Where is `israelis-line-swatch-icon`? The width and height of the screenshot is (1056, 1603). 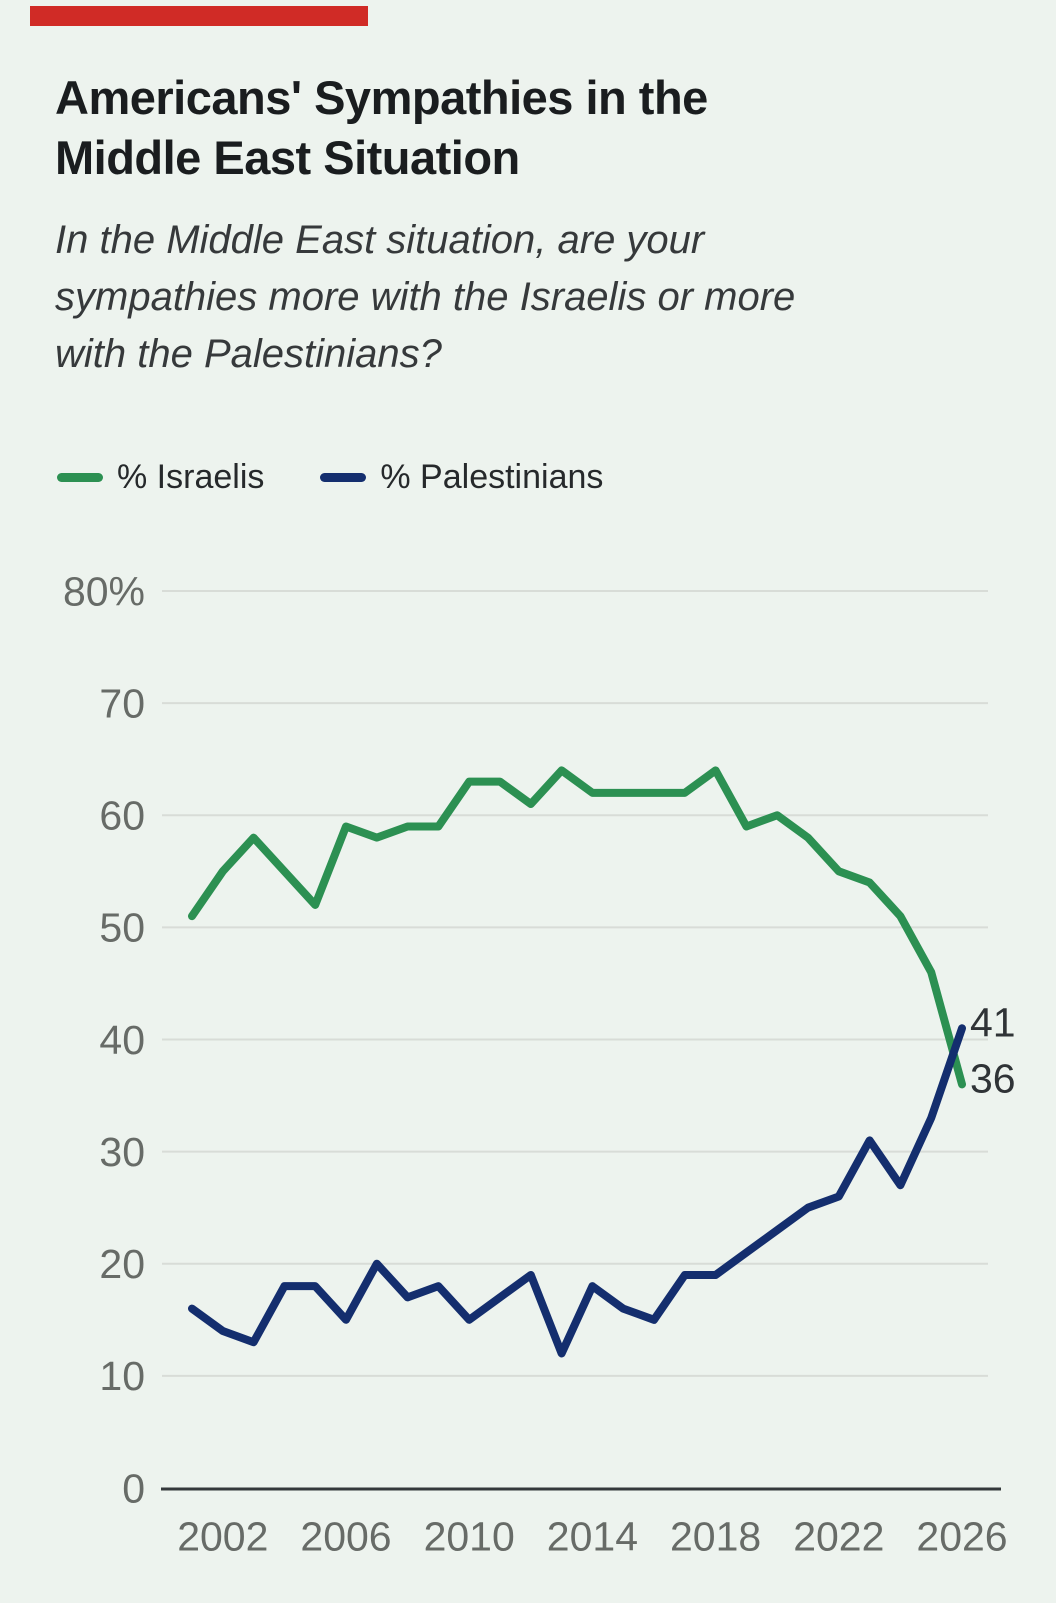 israelis-line-swatch-icon is located at coordinates (80, 477).